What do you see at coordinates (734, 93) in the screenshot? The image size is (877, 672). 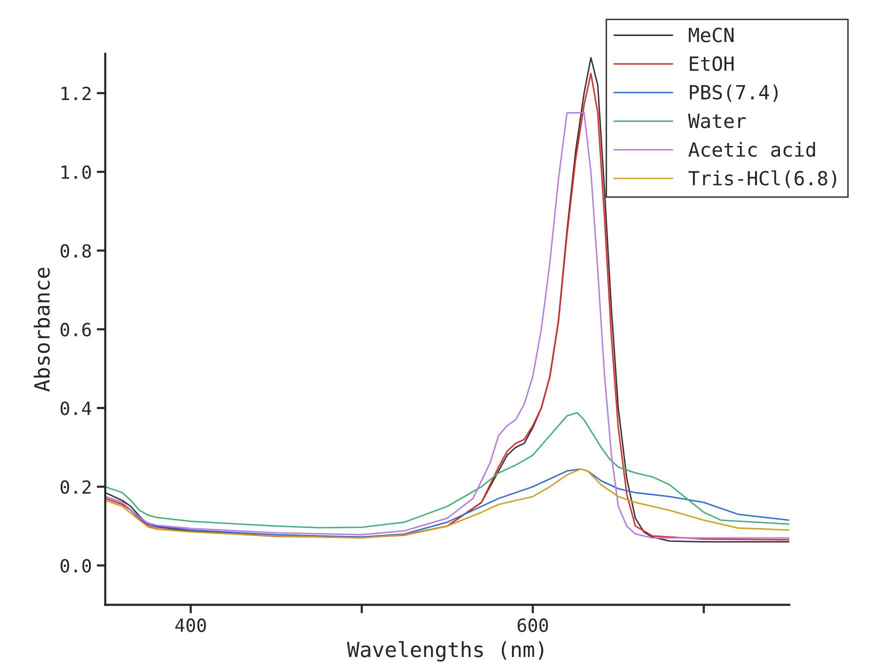 I see `legend-label: PBS(7.4)` at bounding box center [734, 93].